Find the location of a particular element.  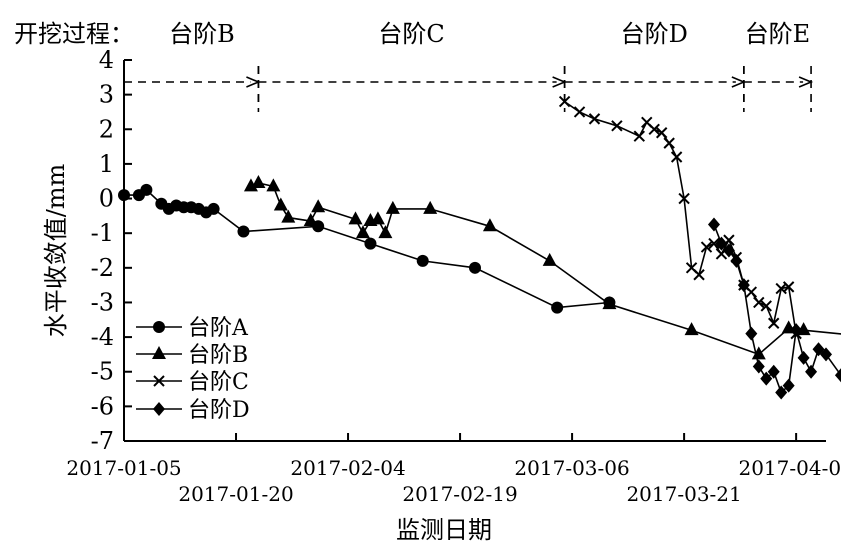

y-tick-label: 2 is located at coordinates (106, 129).